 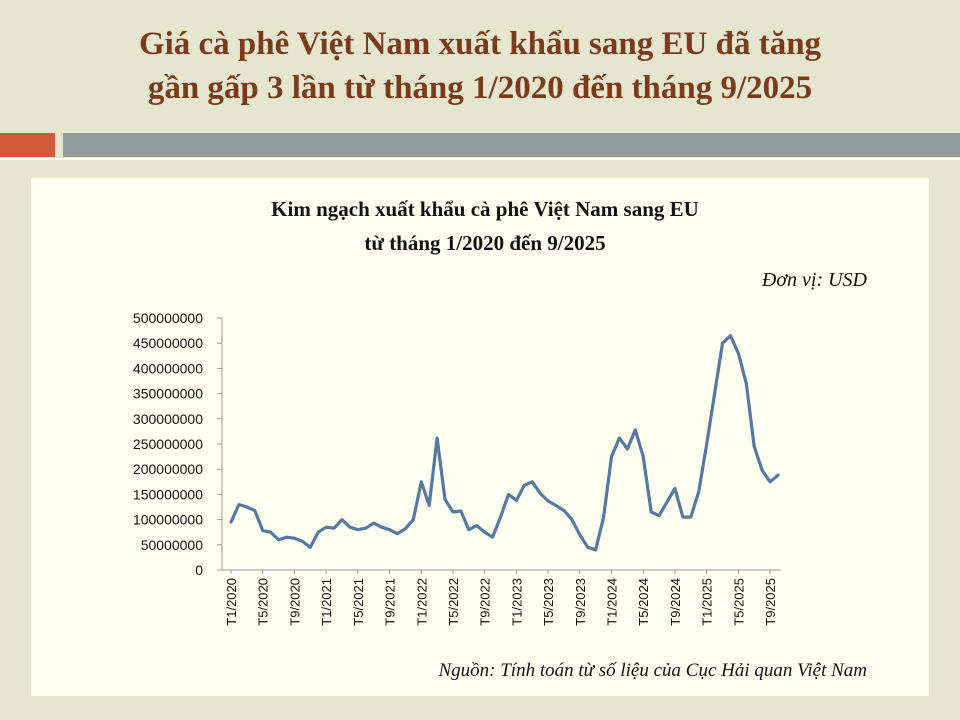 What do you see at coordinates (516, 602) in the screenshot?
I see `x-tick-label: T1/2023` at bounding box center [516, 602].